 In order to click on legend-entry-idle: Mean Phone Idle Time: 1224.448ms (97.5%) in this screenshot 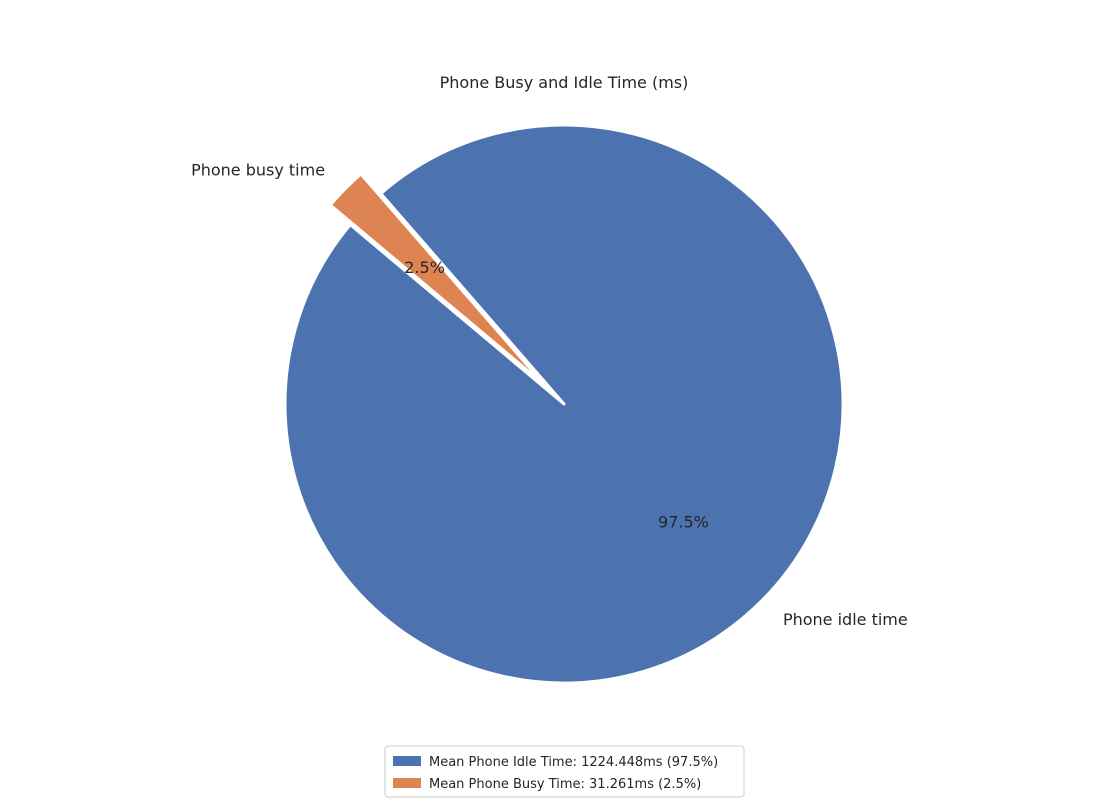, I will do `click(573, 762)`.